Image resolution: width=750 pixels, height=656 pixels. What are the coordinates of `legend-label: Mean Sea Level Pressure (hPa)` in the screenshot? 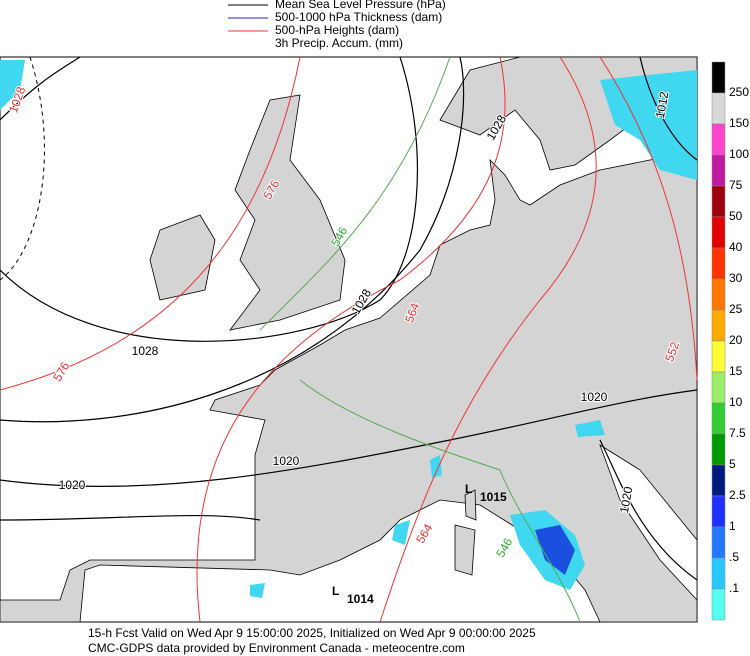 It's located at (360, 5).